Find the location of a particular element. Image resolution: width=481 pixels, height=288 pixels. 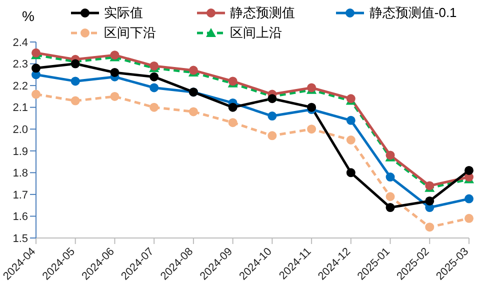

legend-label: 区间上沿 is located at coordinates (256, 33).